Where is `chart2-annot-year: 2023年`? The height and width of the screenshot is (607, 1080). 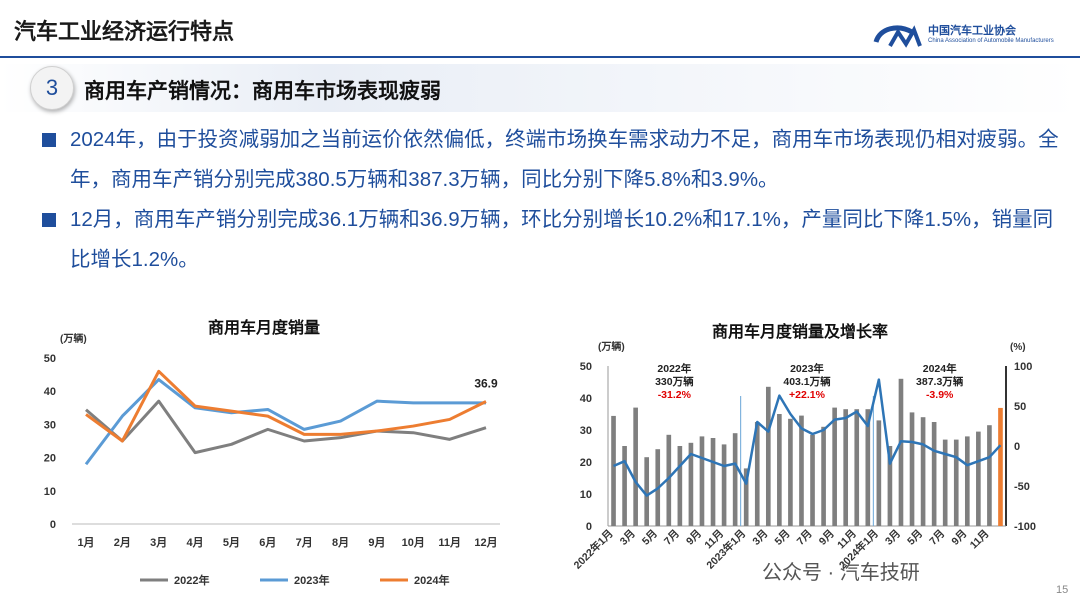 chart2-annot-year: 2023年 is located at coordinates (807, 368).